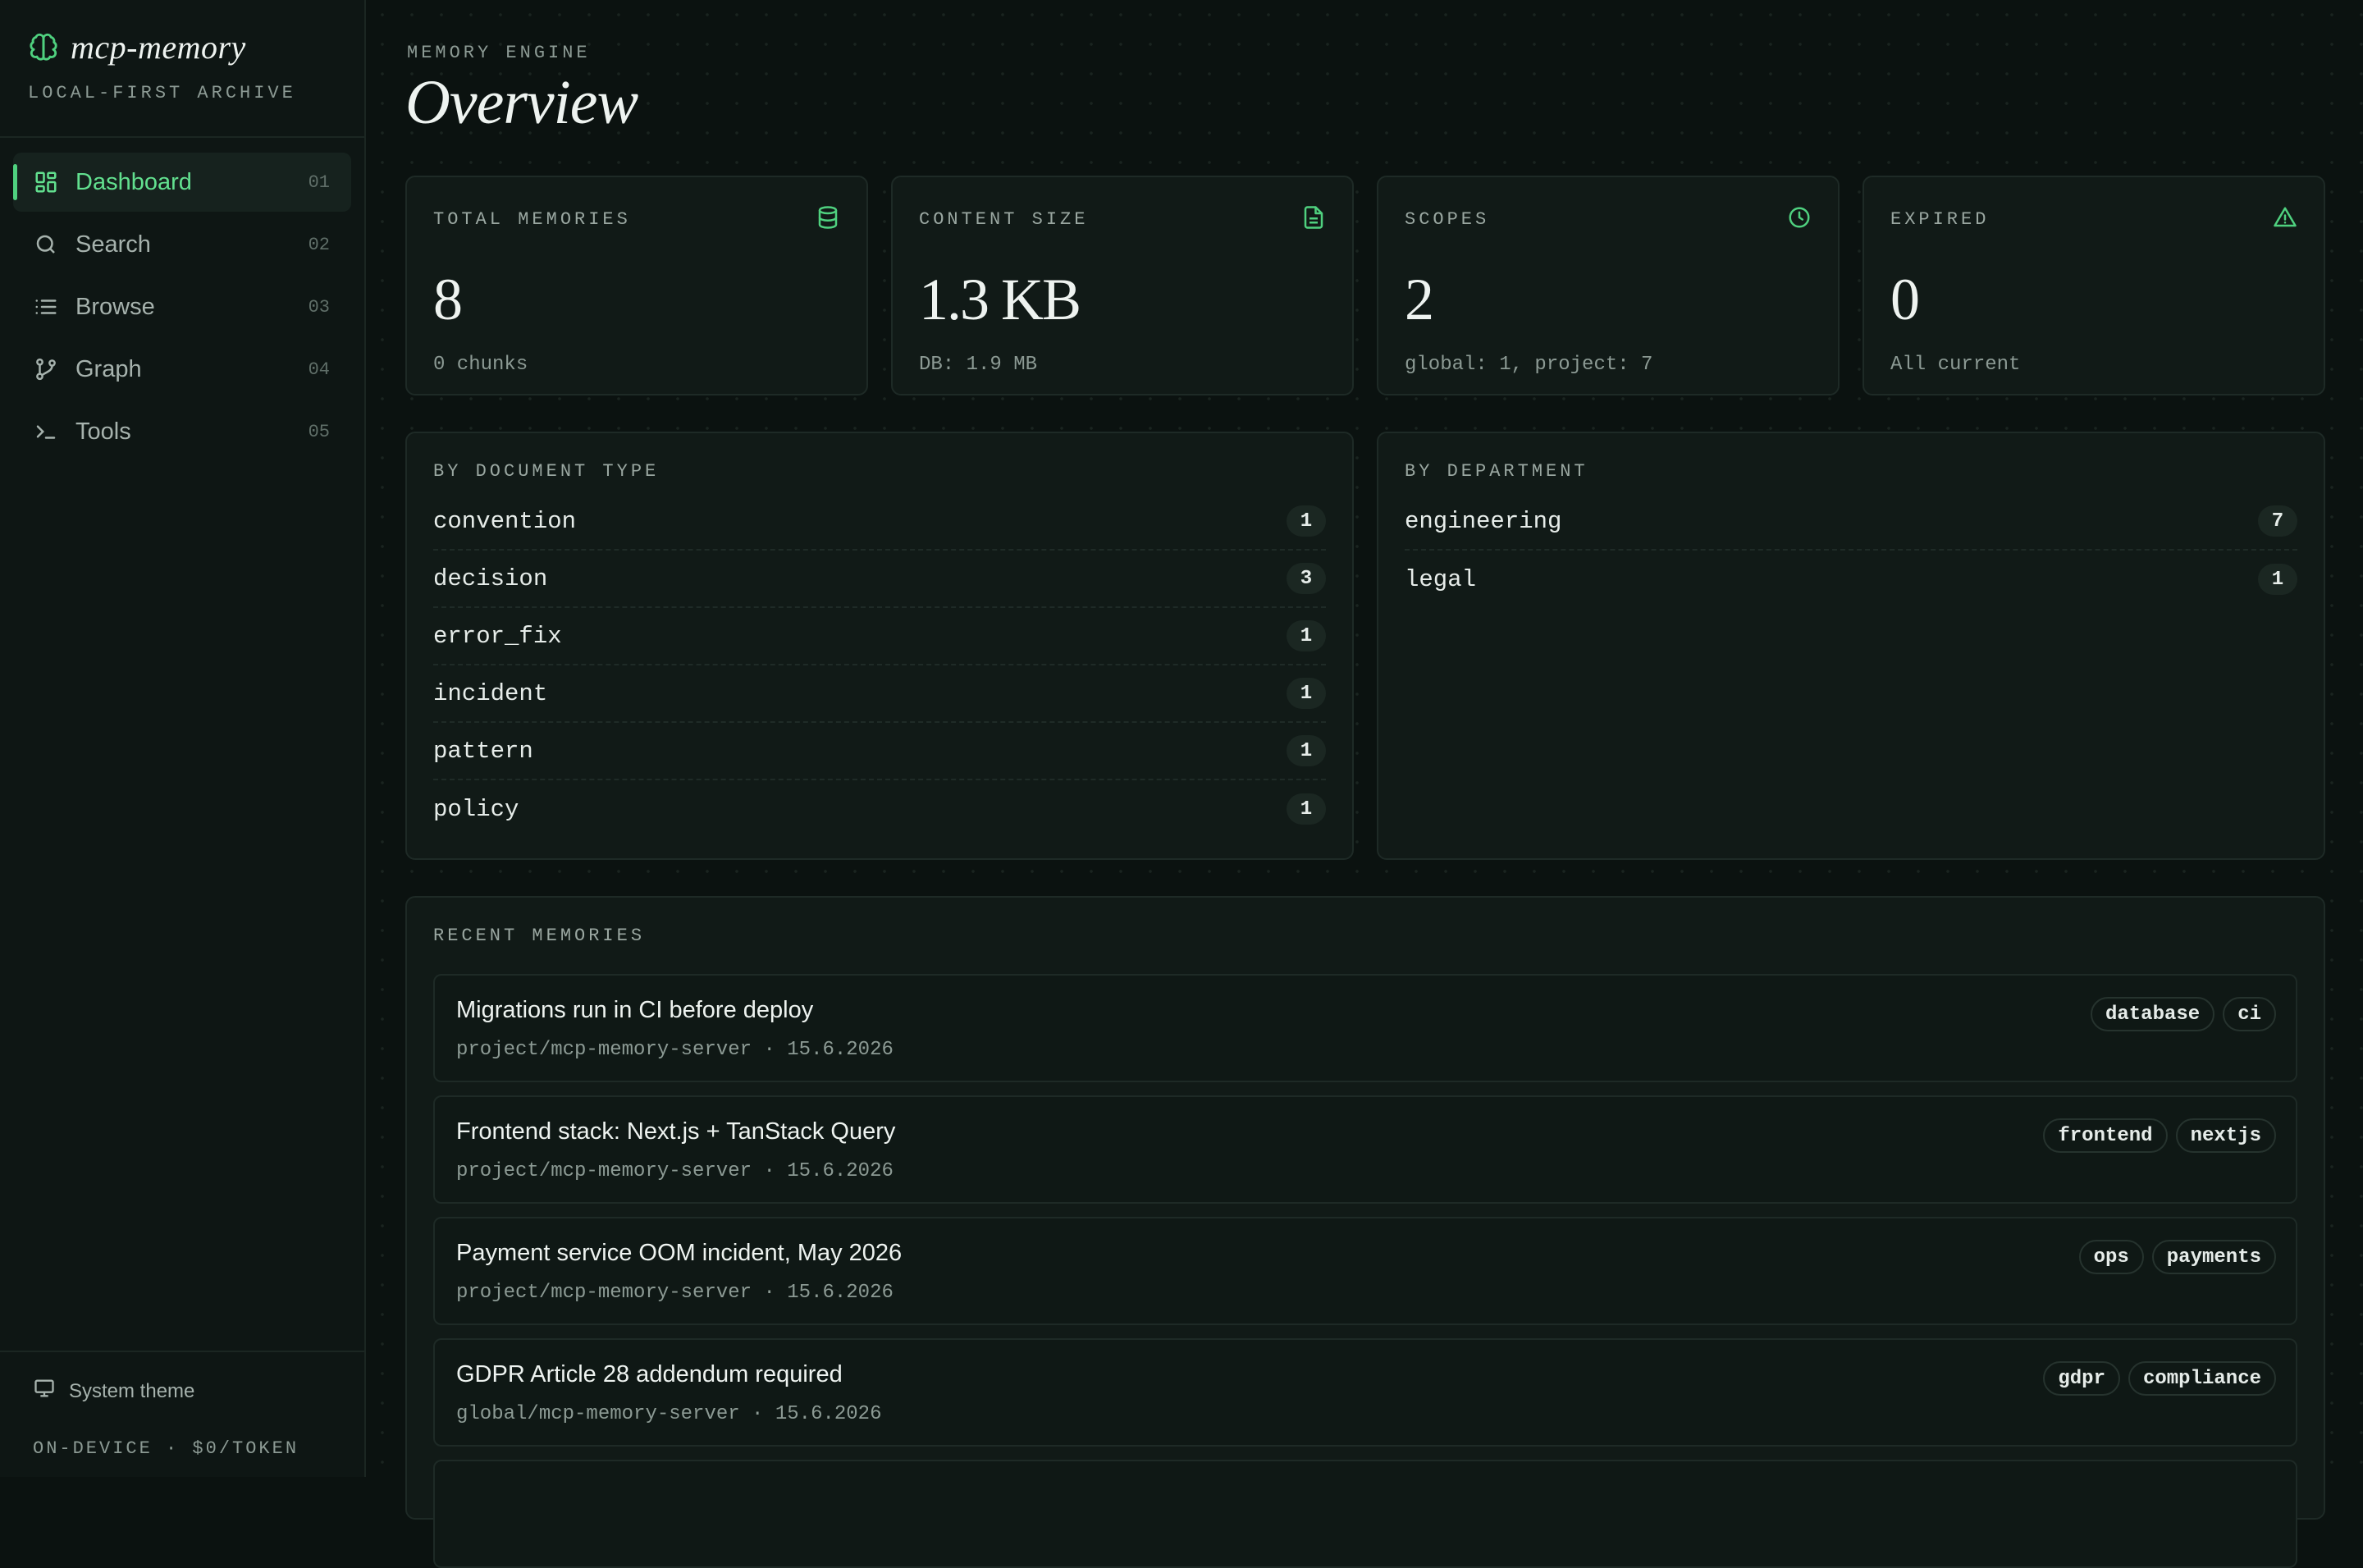 Image resolution: width=2363 pixels, height=1568 pixels. I want to click on stat-value: 0, so click(1905, 299).